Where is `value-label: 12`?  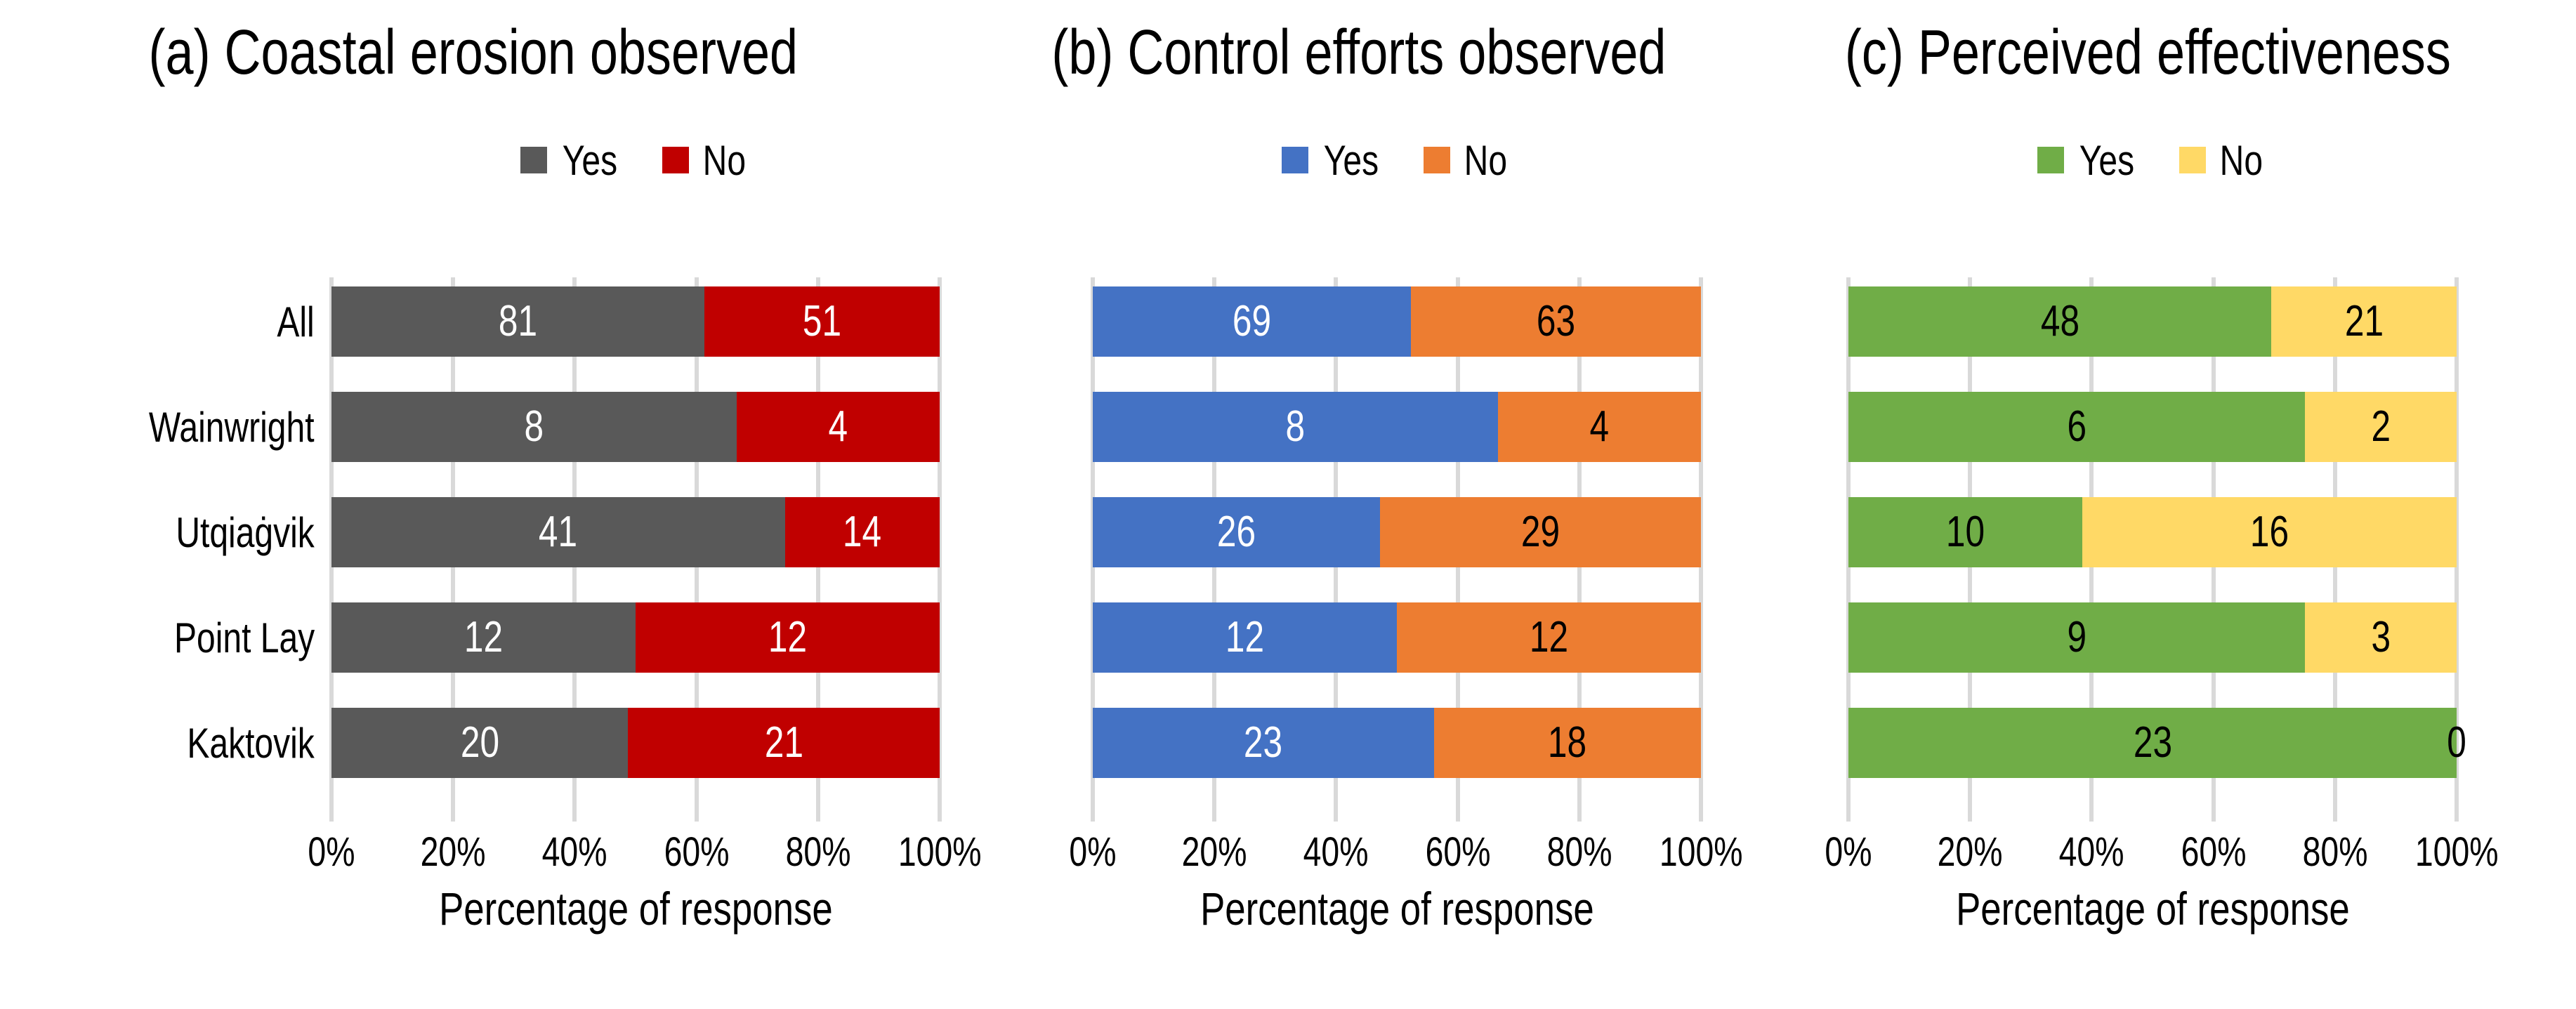 value-label: 12 is located at coordinates (484, 637).